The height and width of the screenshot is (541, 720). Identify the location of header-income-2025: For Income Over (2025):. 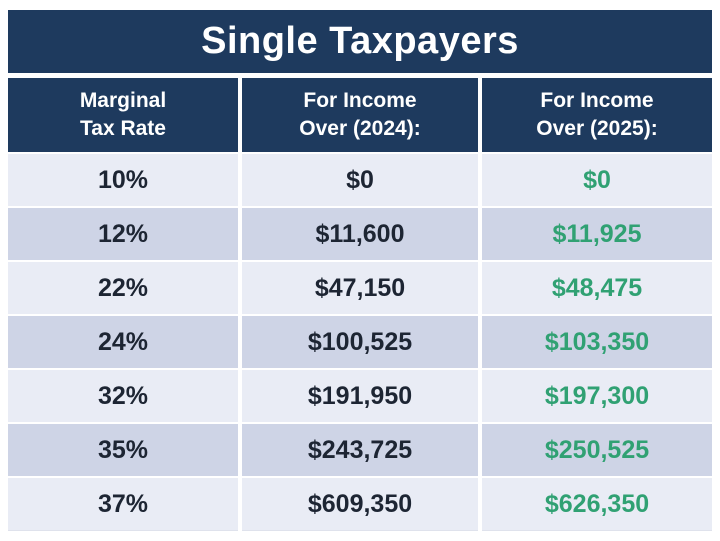
(597, 115).